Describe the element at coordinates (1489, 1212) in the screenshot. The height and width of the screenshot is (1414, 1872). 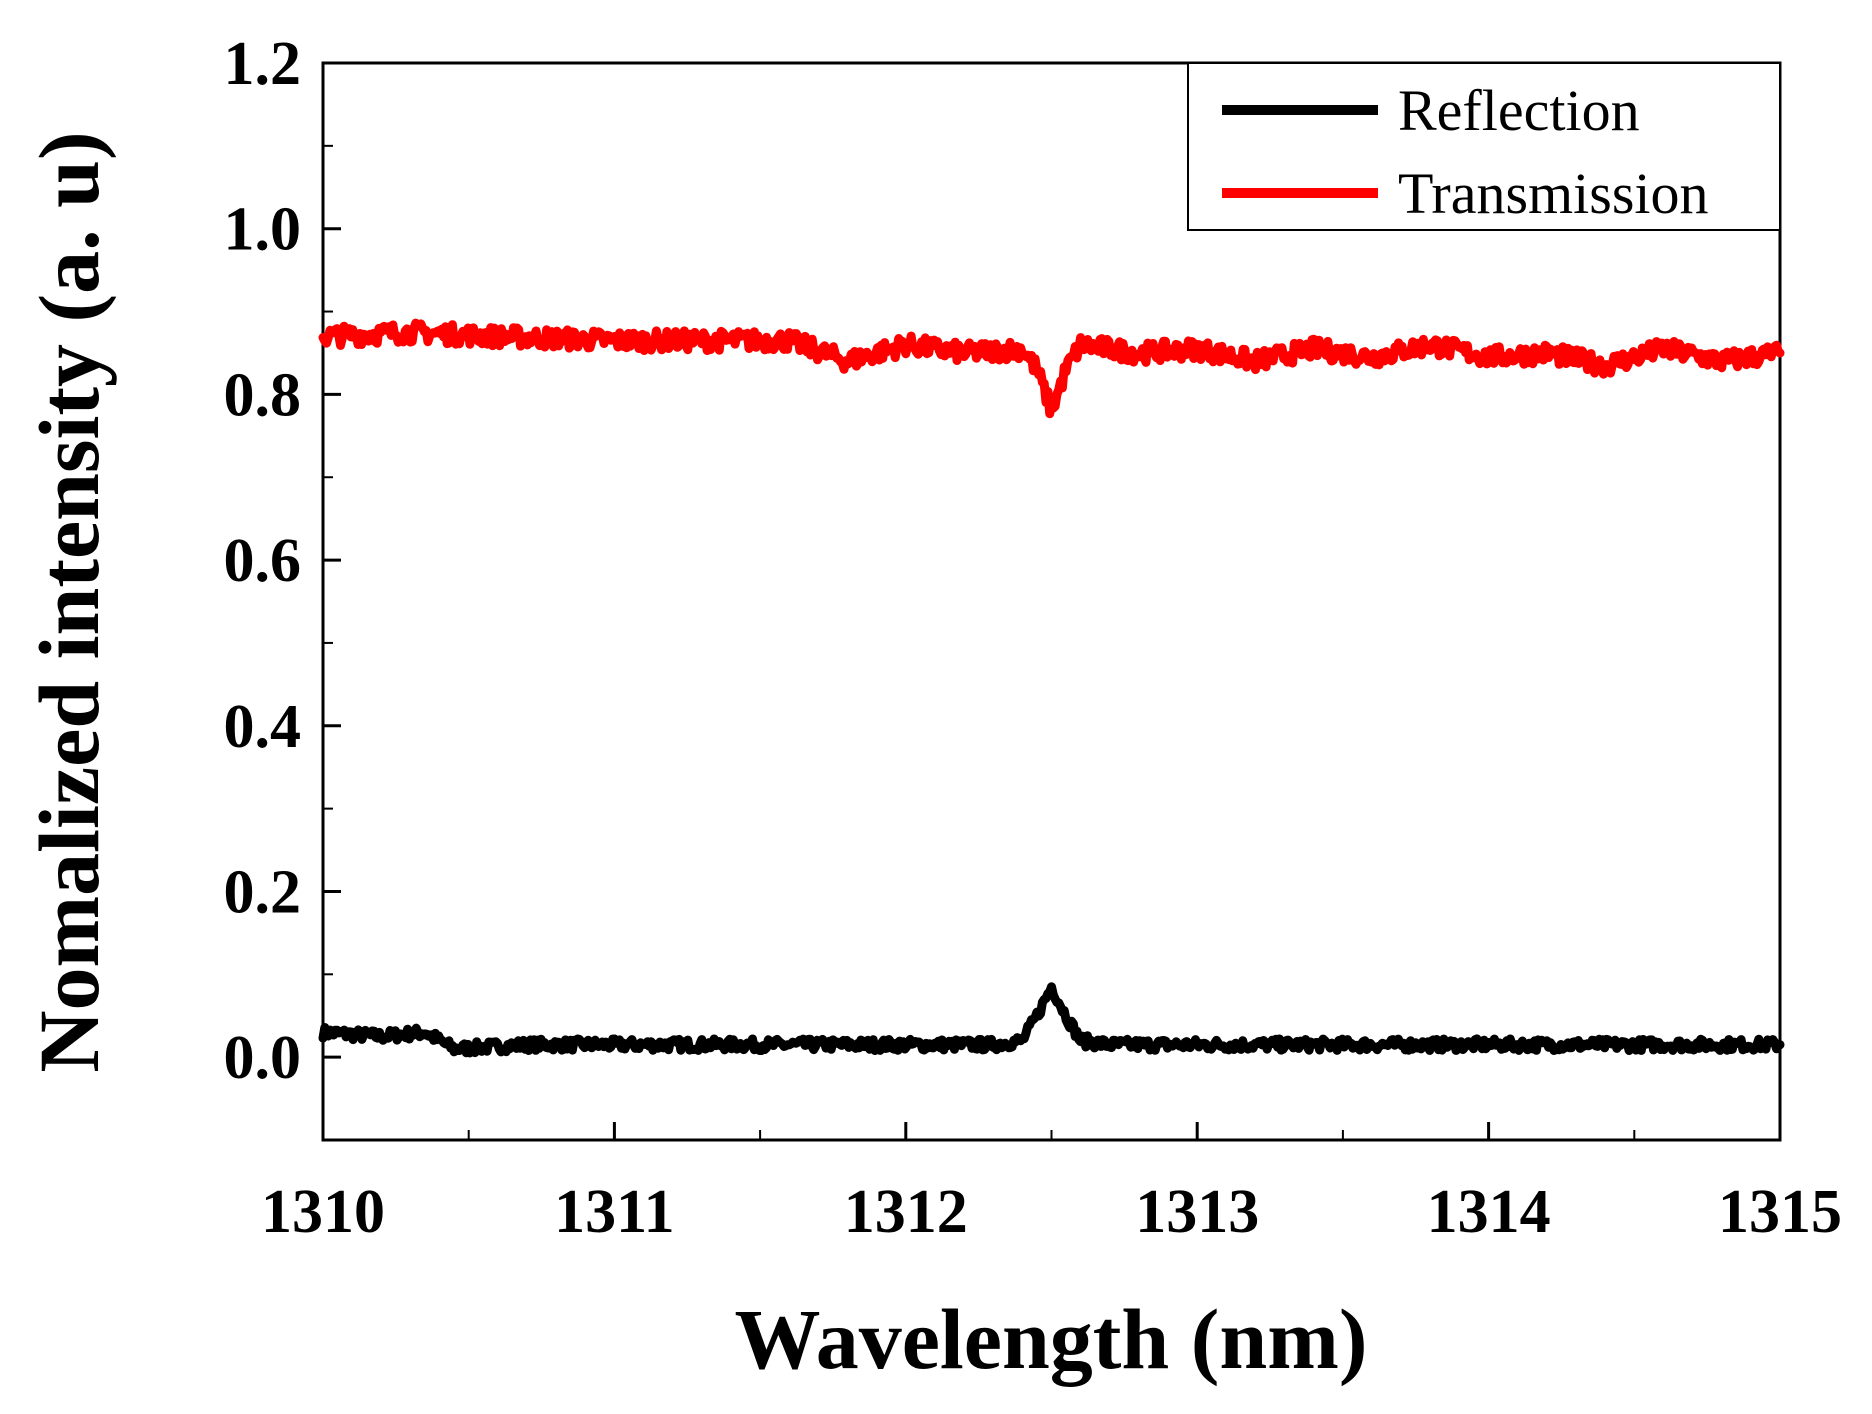
I see `x-tick-label: 1314` at that location.